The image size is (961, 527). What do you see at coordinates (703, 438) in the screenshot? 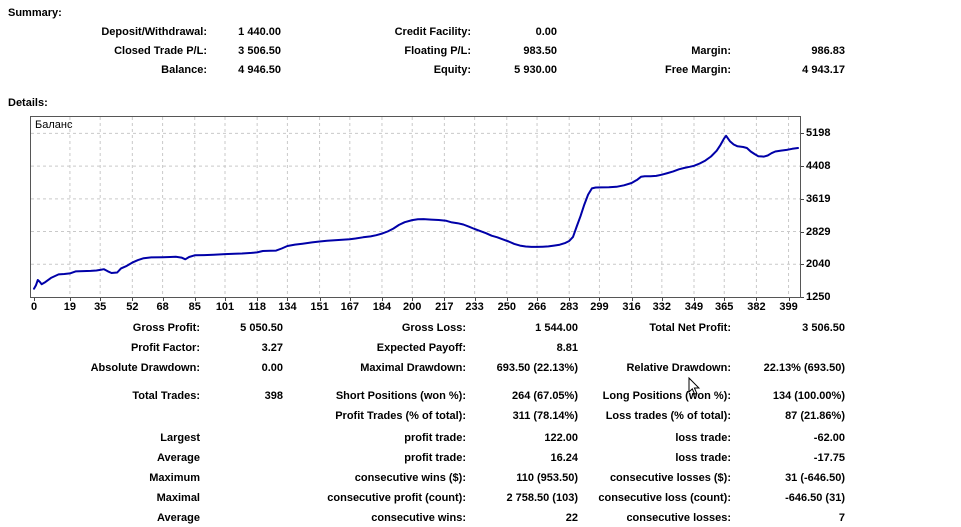
I see `stat-label: loss trade:` at bounding box center [703, 438].